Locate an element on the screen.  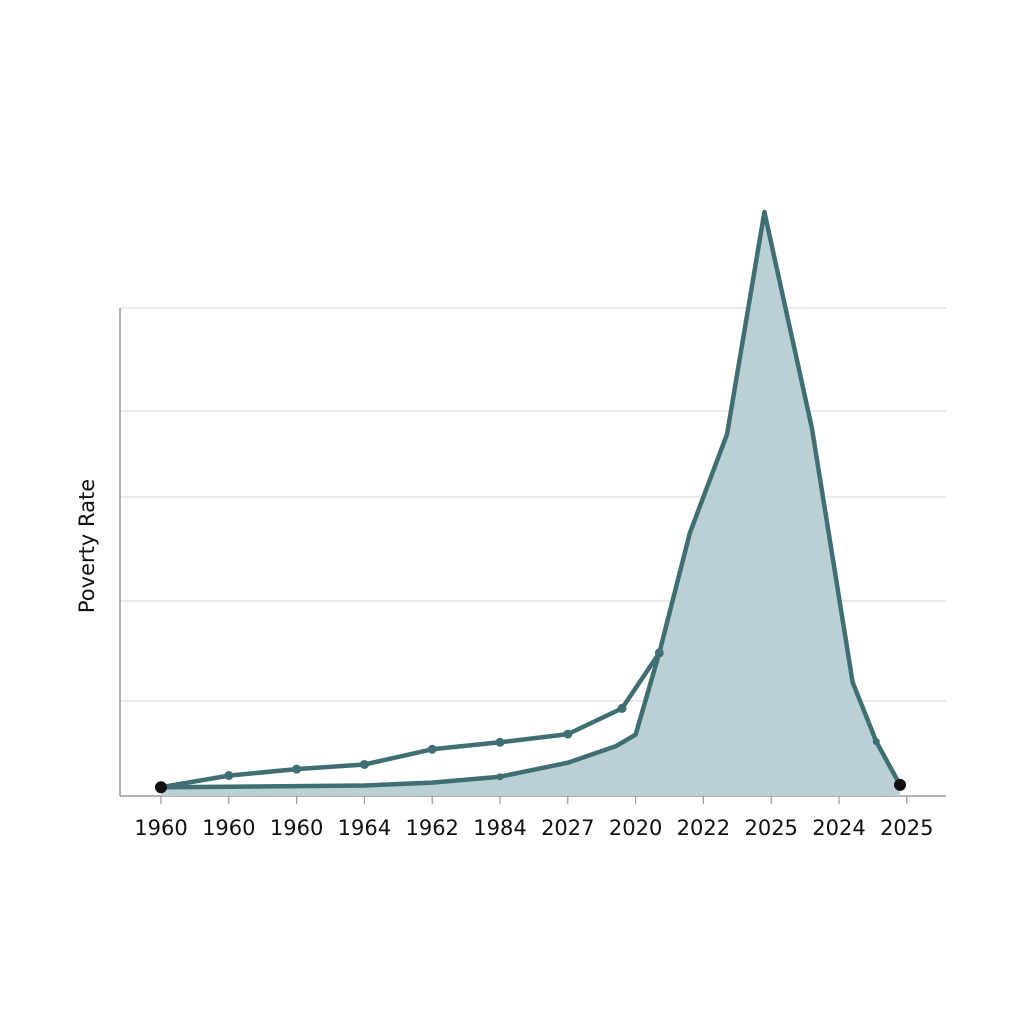
x-tick-label-7: 2020 is located at coordinates (635, 828).